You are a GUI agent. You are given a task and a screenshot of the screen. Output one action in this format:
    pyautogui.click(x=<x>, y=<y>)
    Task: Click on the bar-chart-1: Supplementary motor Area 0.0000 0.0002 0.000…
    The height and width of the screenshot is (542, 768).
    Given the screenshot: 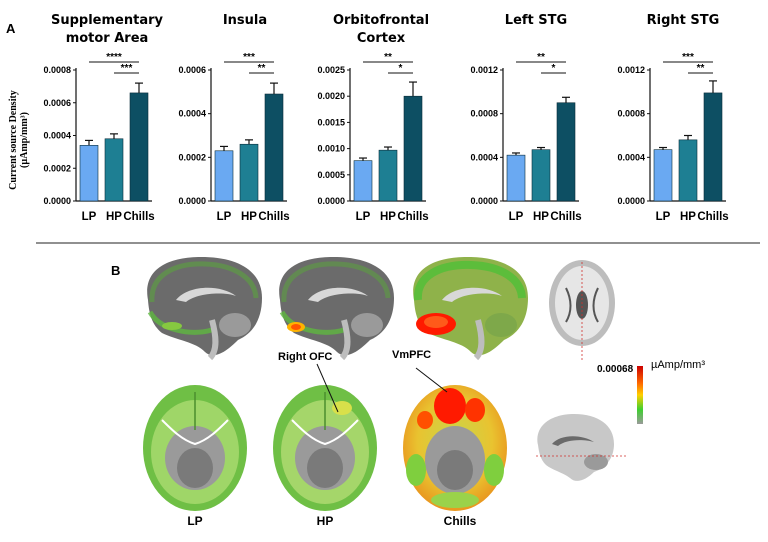 What is the action you would take?
    pyautogui.click(x=103, y=118)
    